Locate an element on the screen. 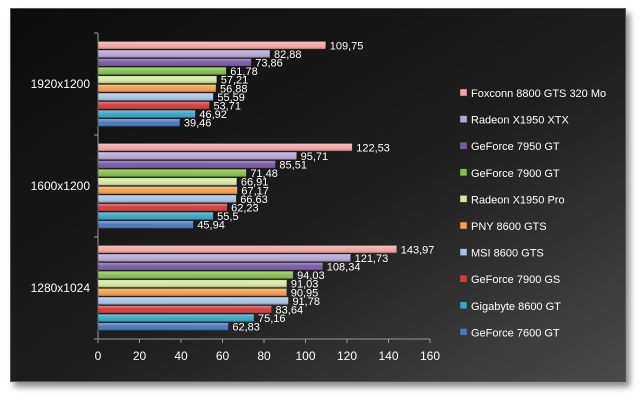 The height and width of the screenshot is (400, 640). legend-label: GeForce 7900 GS is located at coordinates (515, 280).